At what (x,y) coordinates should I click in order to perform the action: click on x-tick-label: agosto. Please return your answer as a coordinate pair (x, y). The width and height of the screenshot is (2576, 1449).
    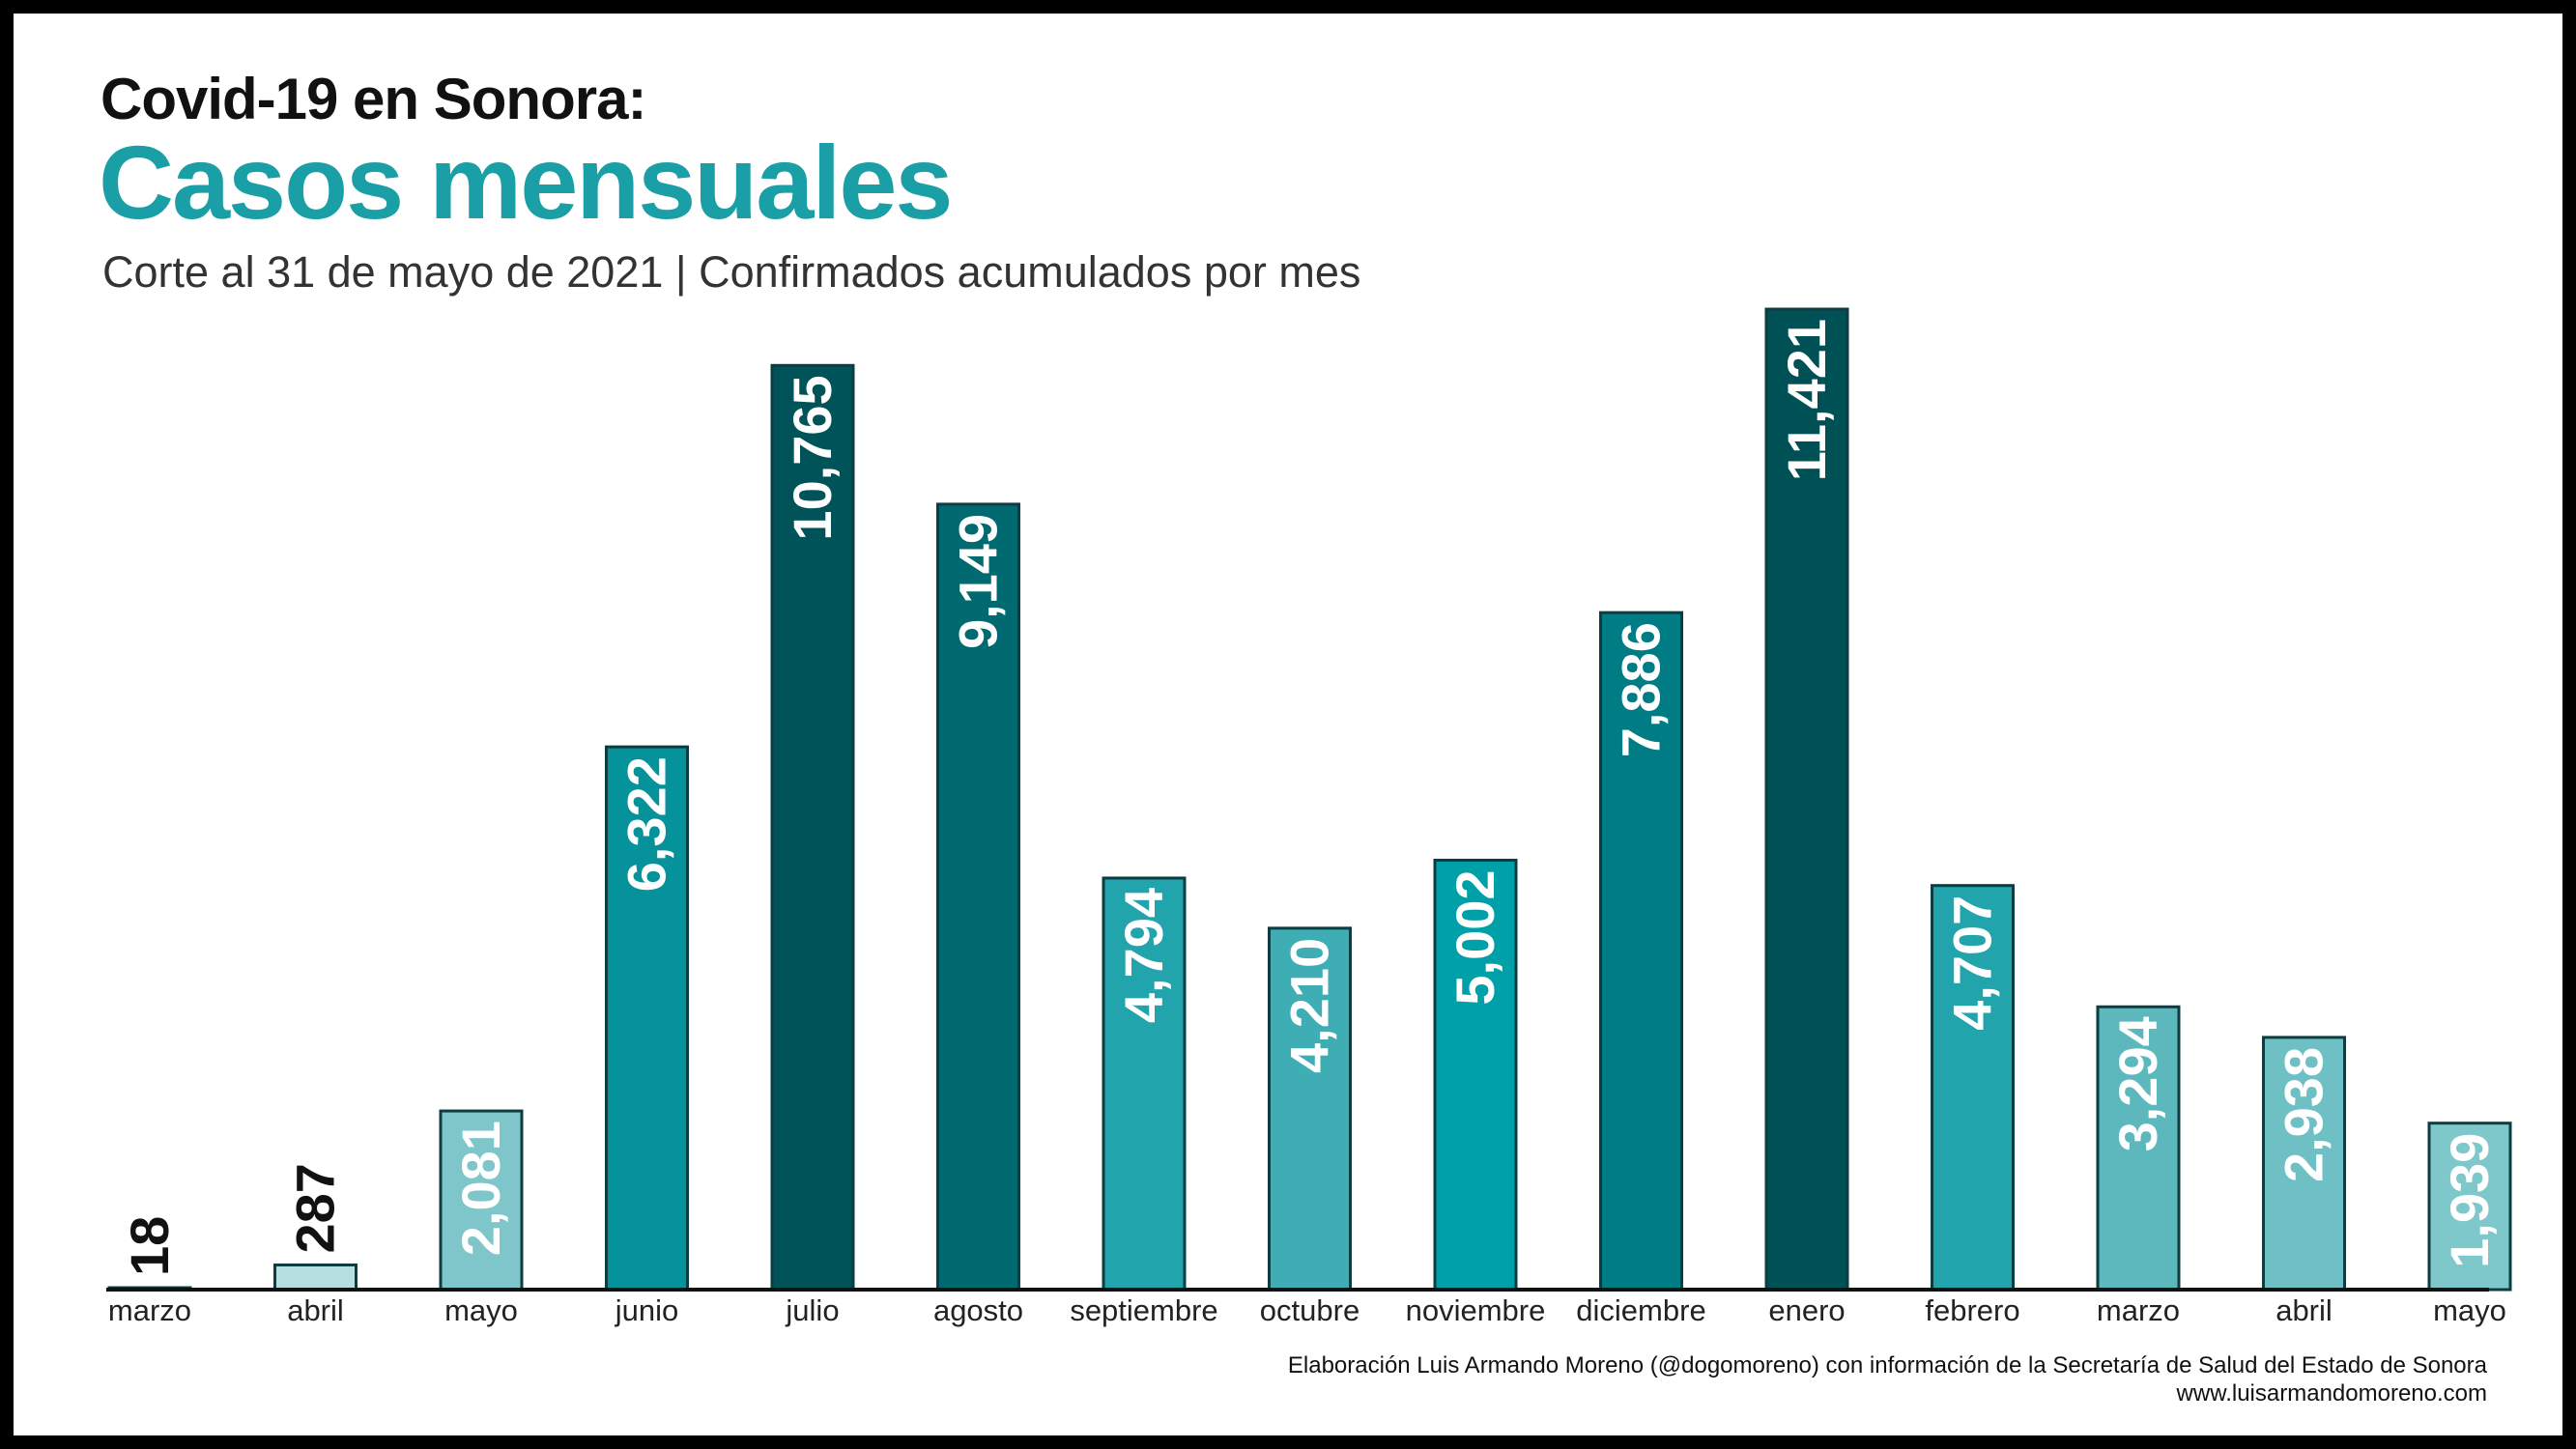
    Looking at the image, I should click on (978, 1310).